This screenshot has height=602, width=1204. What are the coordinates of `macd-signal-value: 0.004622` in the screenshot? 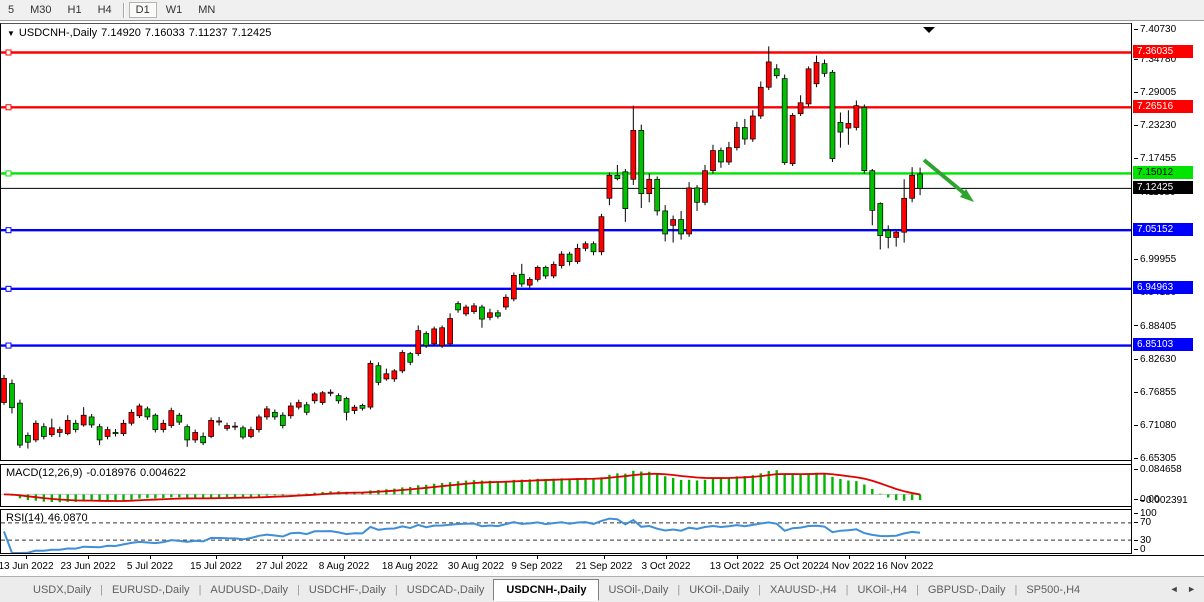 It's located at (162, 473).